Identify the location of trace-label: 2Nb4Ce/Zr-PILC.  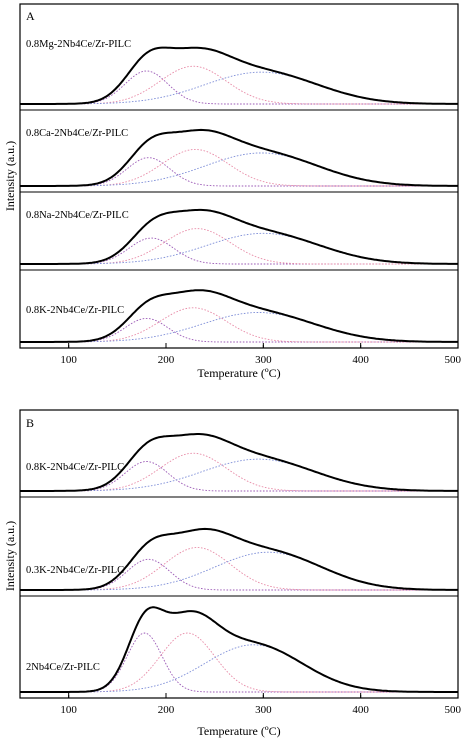
(63, 667).